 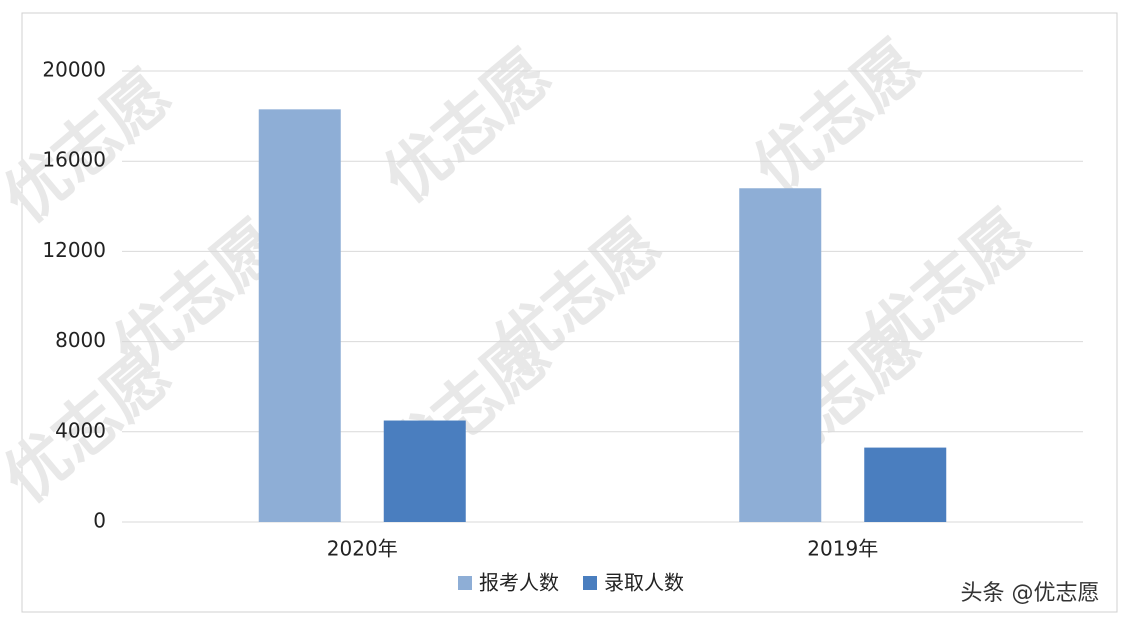 I want to click on y-tick-label: 8000, so click(x=80, y=340).